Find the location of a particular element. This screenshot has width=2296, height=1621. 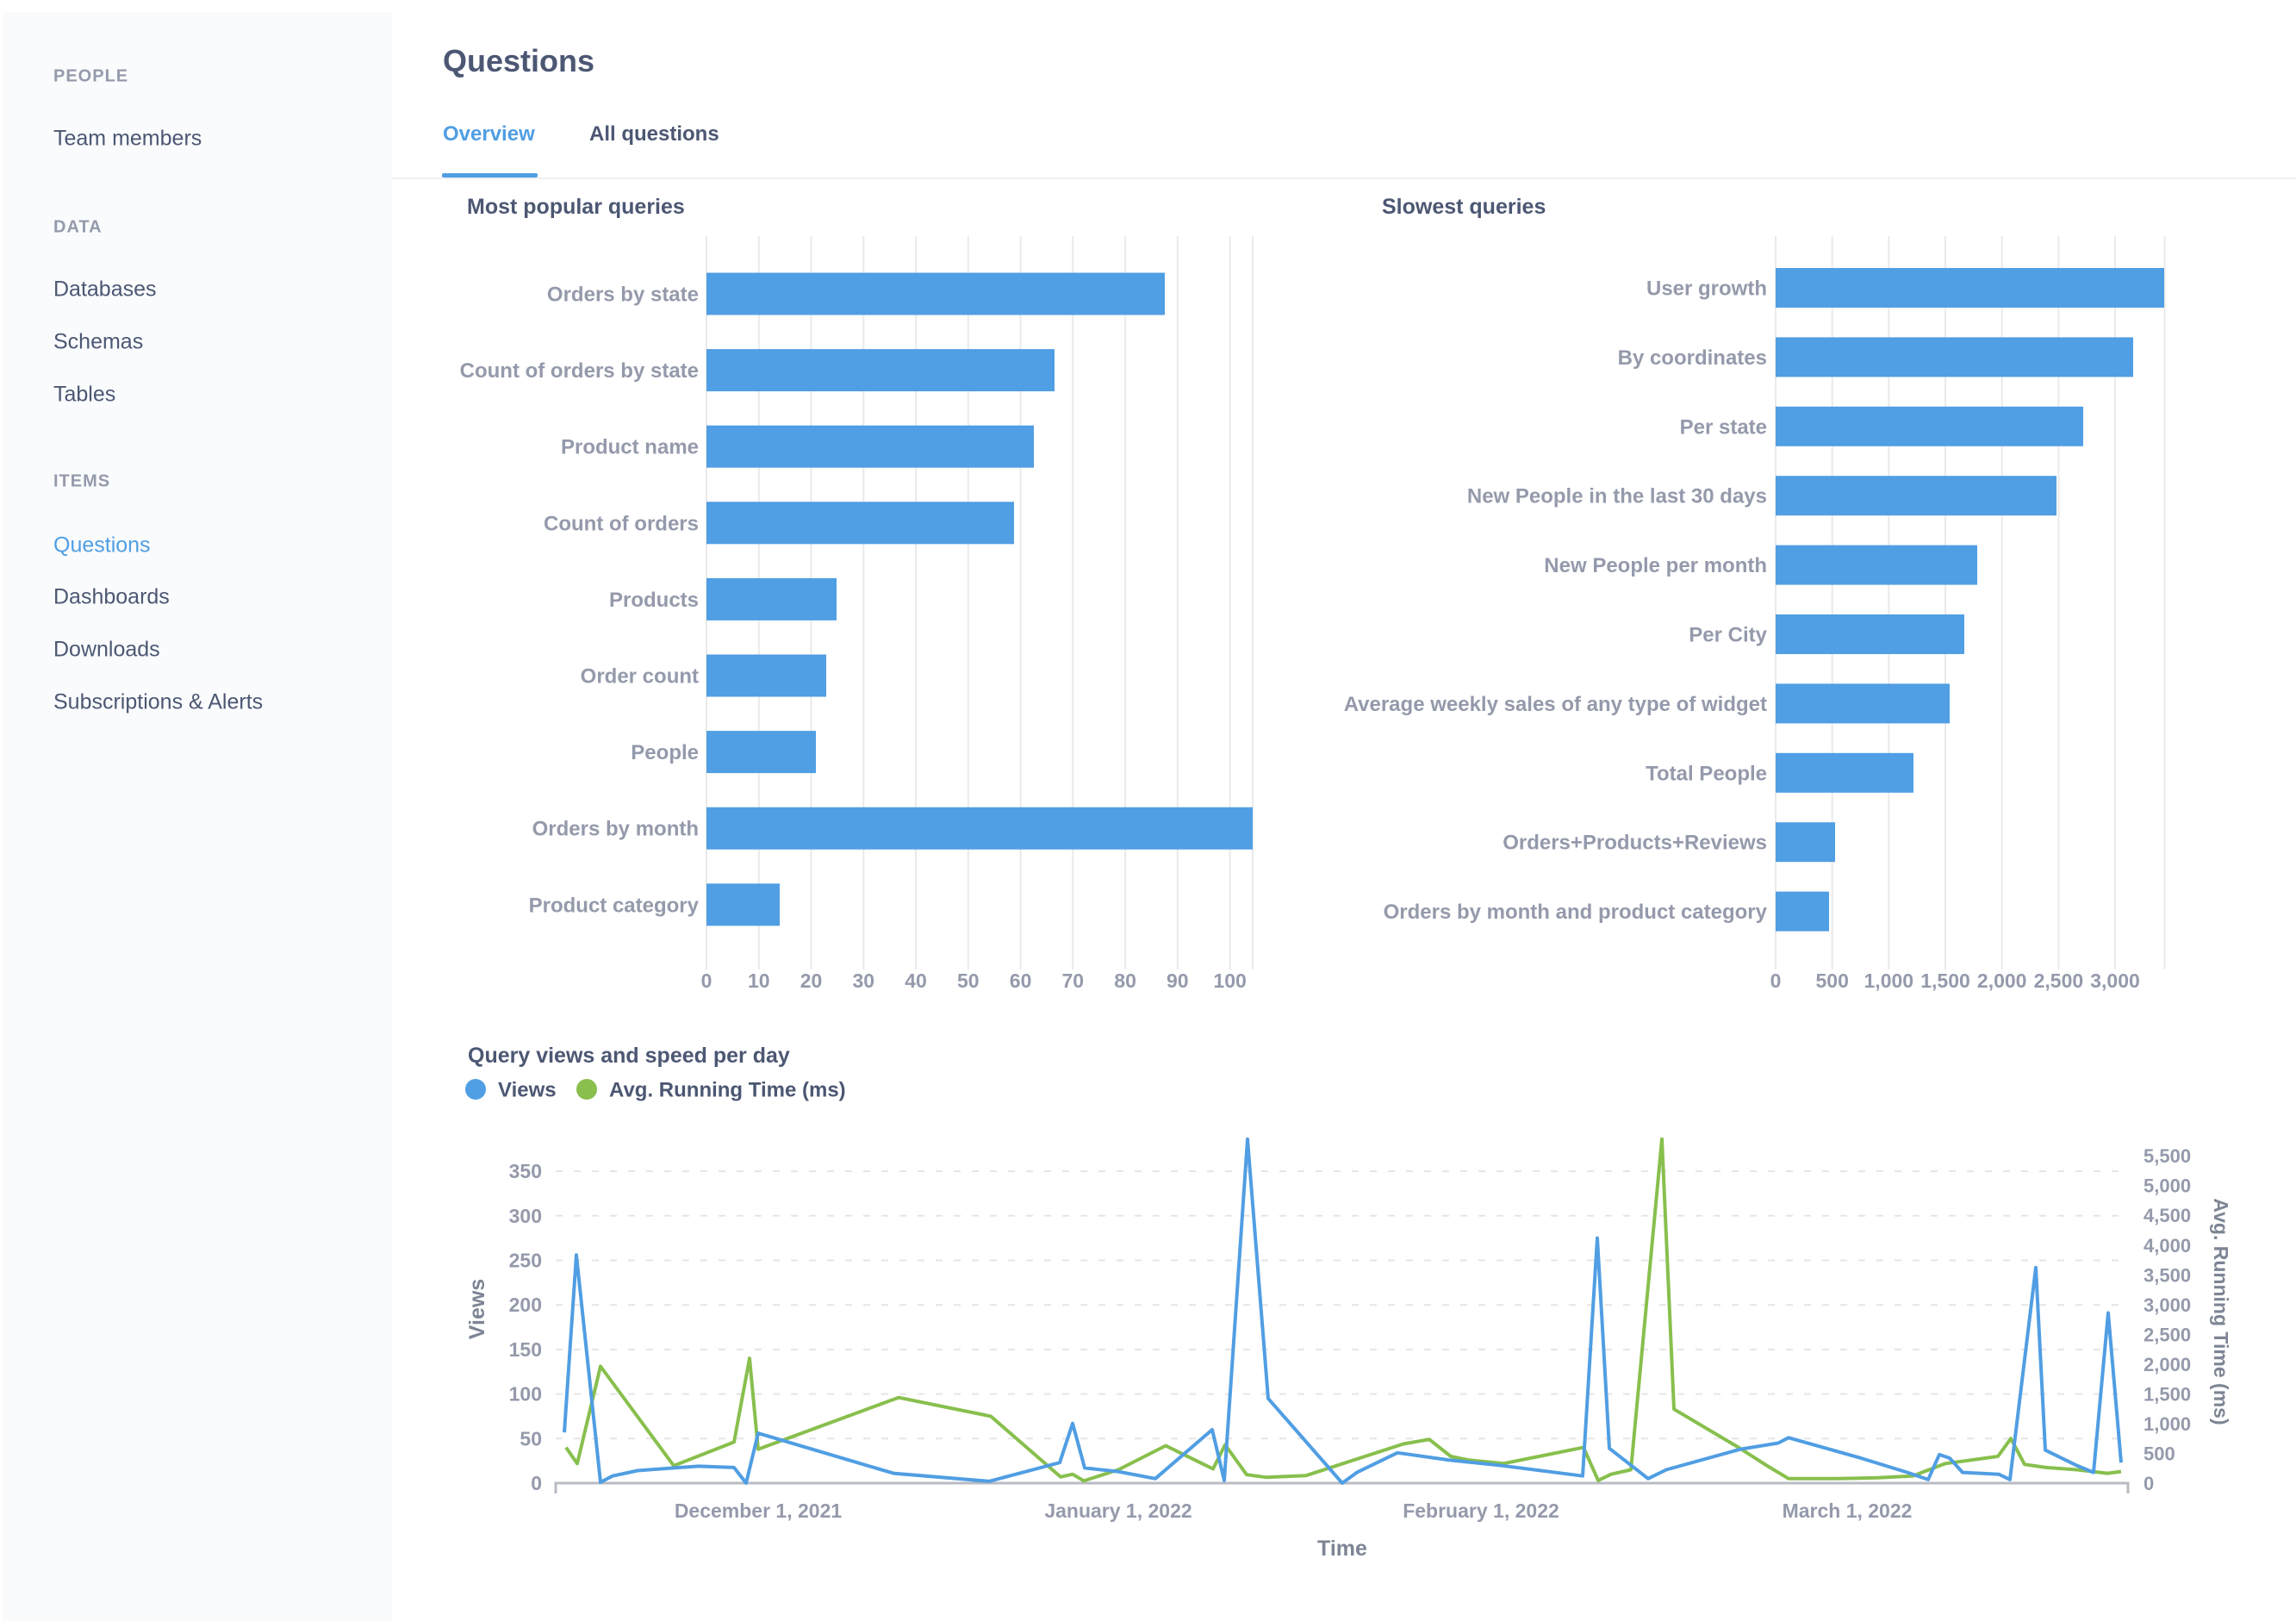

svg-text: 3,500 is located at coordinates (2168, 1275).